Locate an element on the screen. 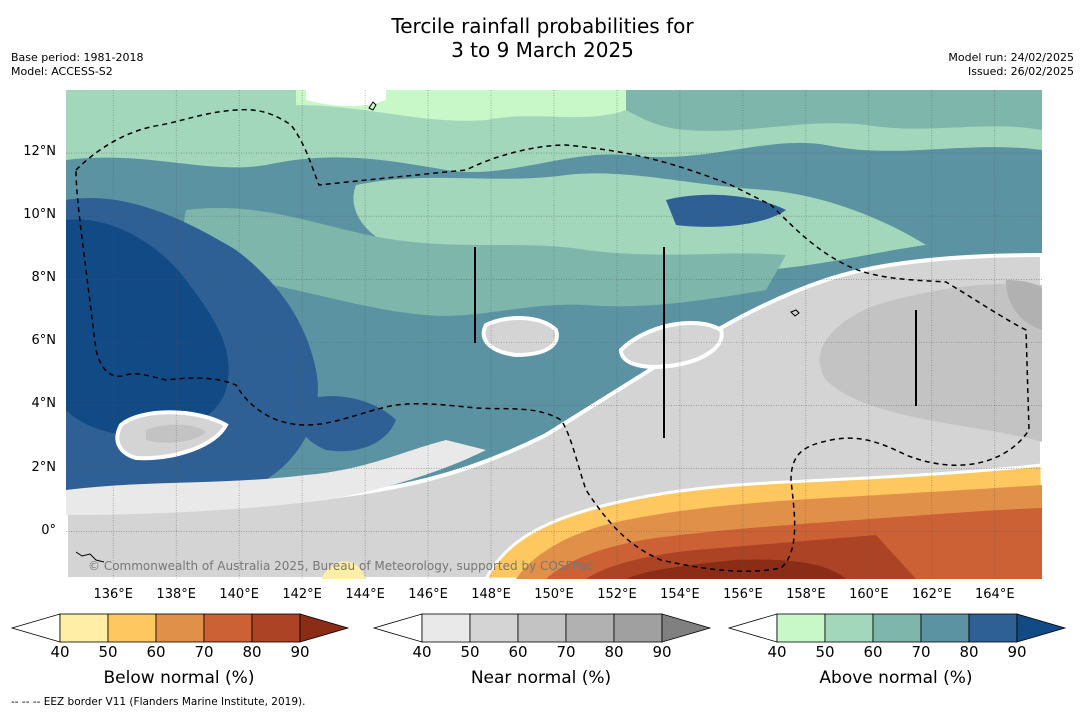  lon-tick-label: 146°E is located at coordinates (428, 594).